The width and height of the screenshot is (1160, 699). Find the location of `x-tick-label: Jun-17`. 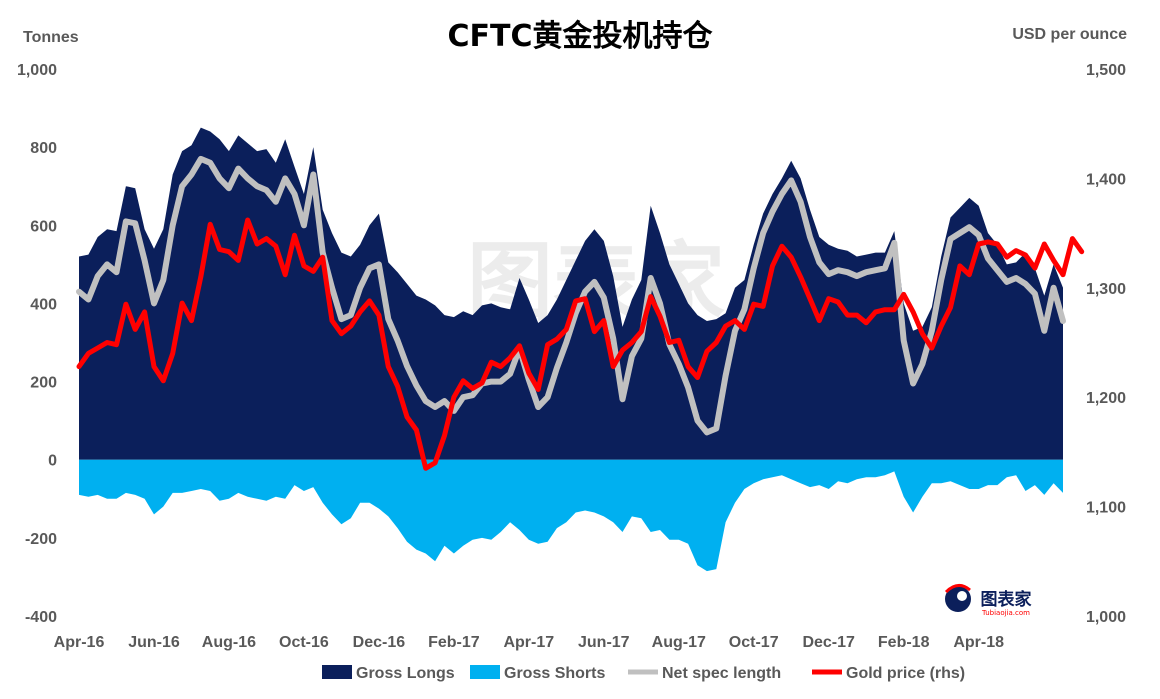

x-tick-label: Jun-17 is located at coordinates (604, 642).